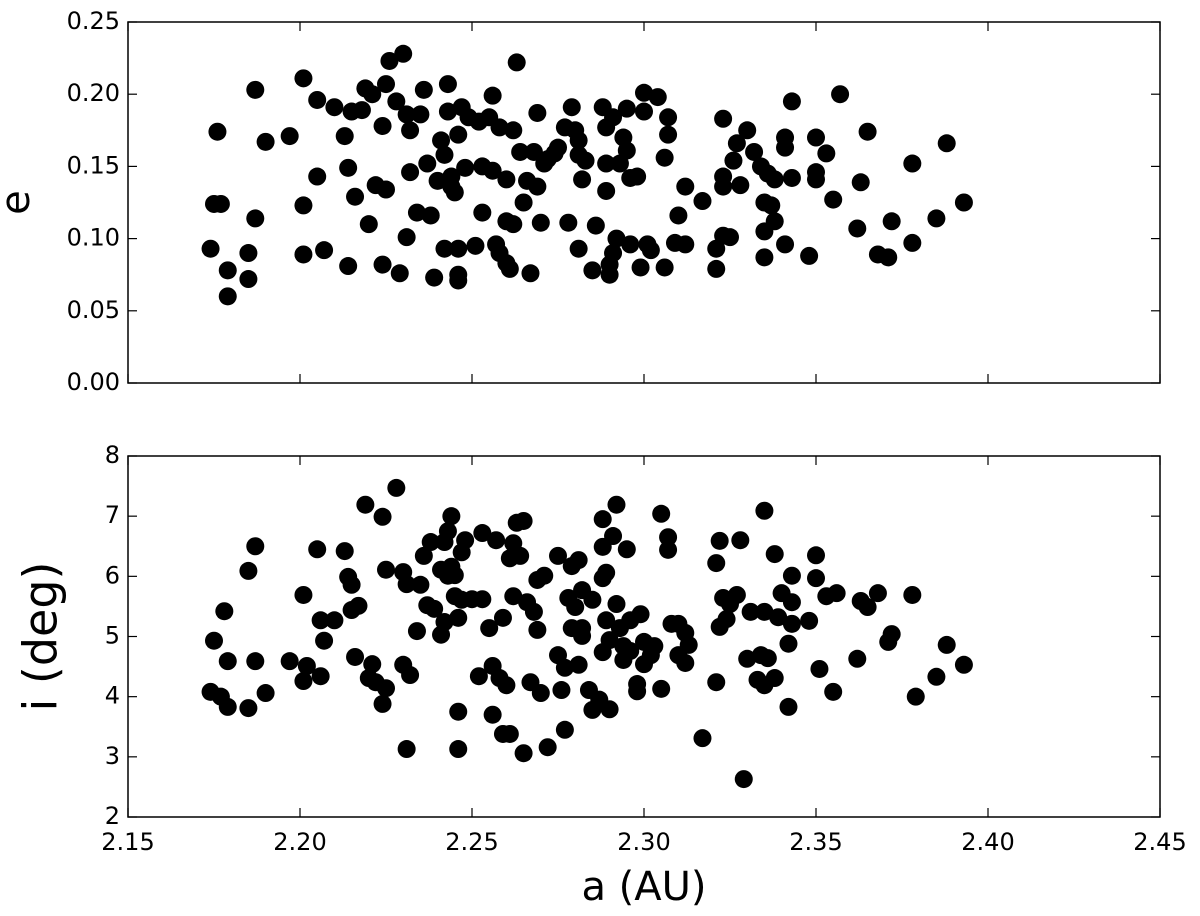 The height and width of the screenshot is (916, 1200). Describe the element at coordinates (93, 238) in the screenshot. I see `y-tick-label: 0.10` at that location.